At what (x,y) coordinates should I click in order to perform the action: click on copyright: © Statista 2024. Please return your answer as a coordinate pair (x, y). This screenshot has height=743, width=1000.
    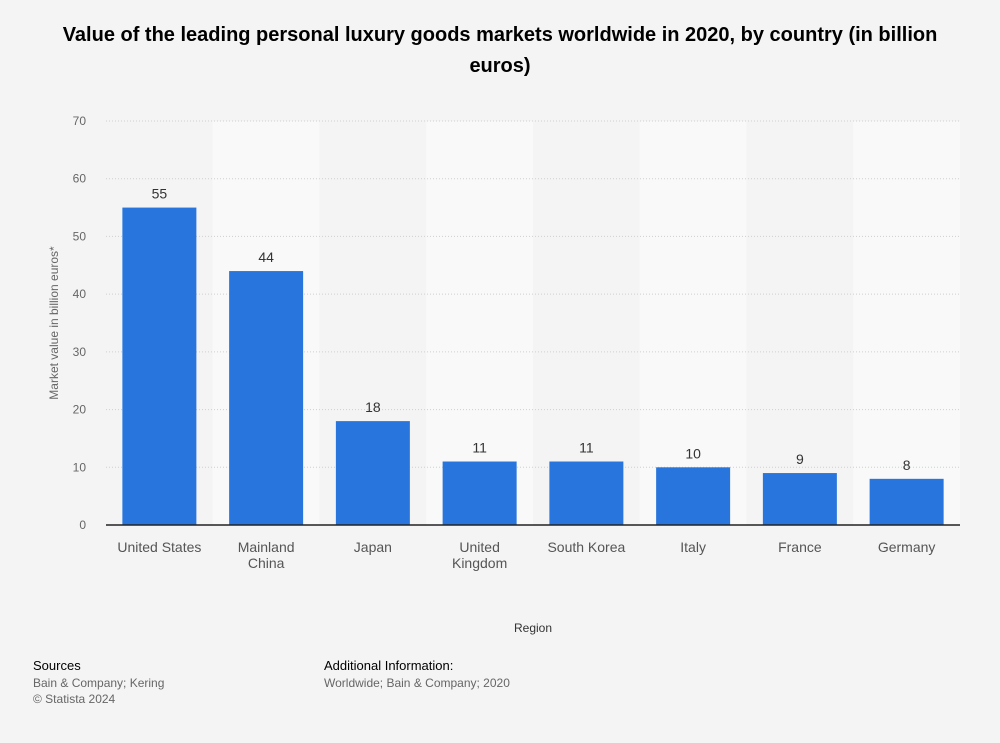
    Looking at the image, I should click on (74, 699).